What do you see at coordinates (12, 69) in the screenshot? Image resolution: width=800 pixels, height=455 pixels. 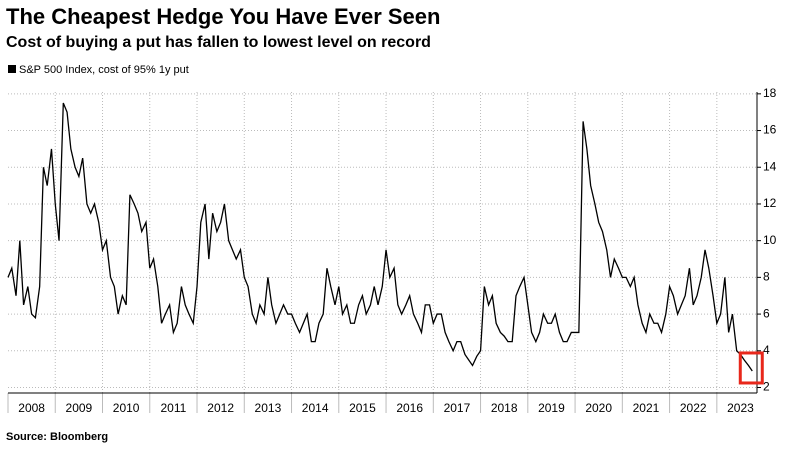 I see `legend-swatch` at bounding box center [12, 69].